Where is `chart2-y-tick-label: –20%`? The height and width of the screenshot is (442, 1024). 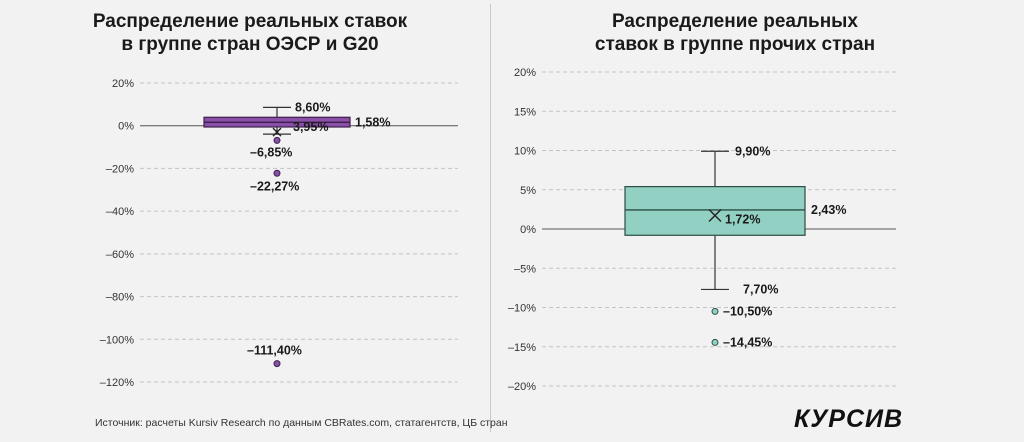 chart2-y-tick-label: –20% is located at coordinates (522, 387).